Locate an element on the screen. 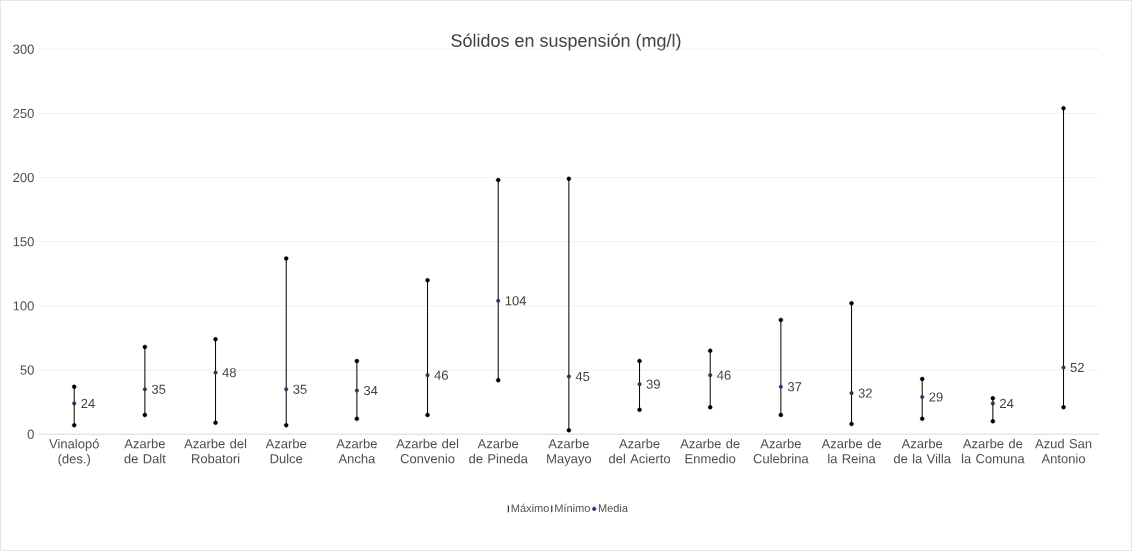 The height and width of the screenshot is (551, 1132). y-tick-label: 200 is located at coordinates (23, 177).